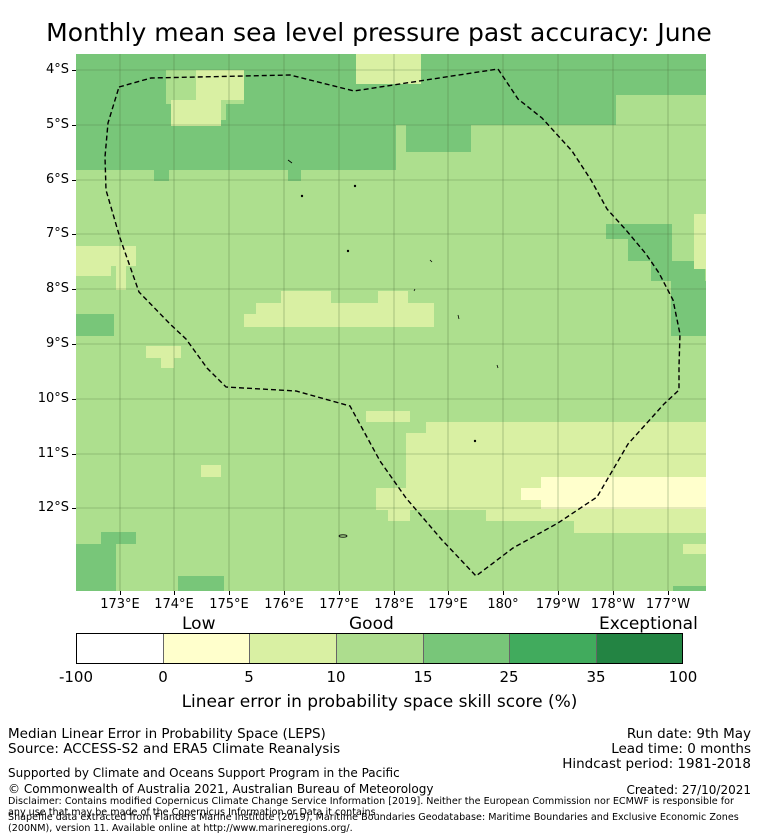 Image resolution: width=758 pixels, height=839 pixels. Describe the element at coordinates (503, 604) in the screenshot. I see `lon-label: 180°` at that location.